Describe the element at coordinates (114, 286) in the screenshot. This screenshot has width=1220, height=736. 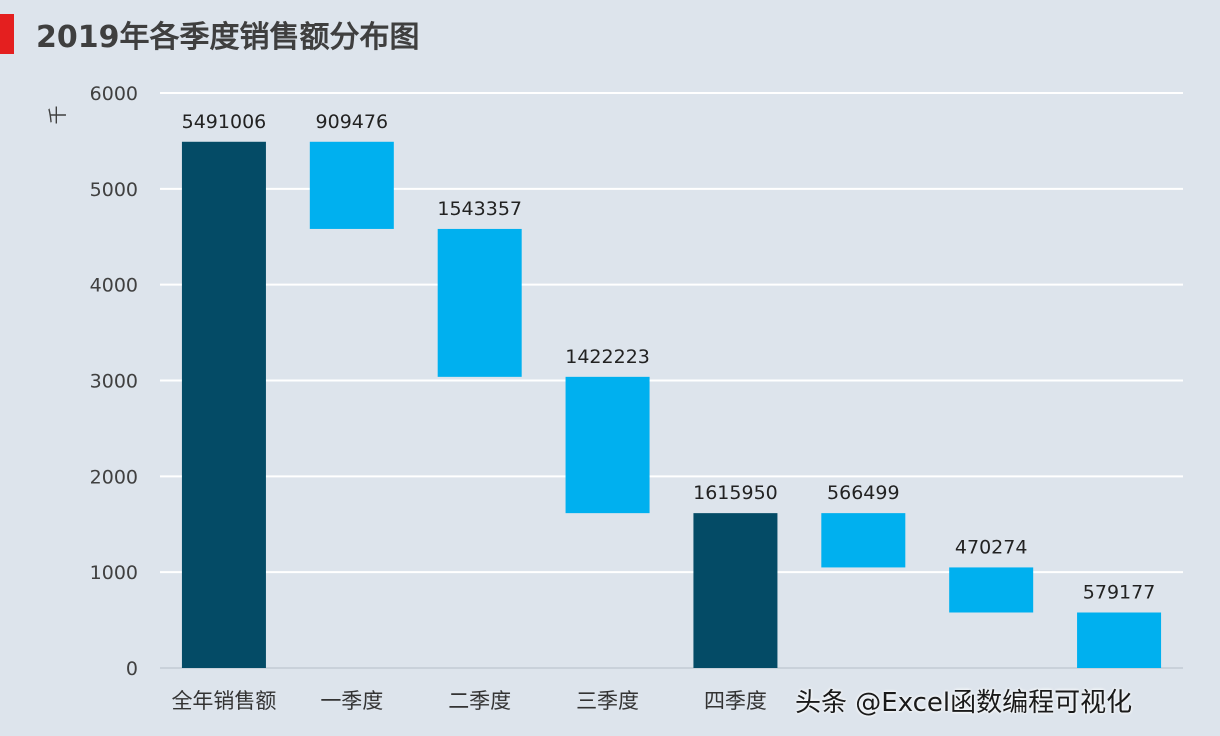
I see `y-tick-label: 4000` at that location.